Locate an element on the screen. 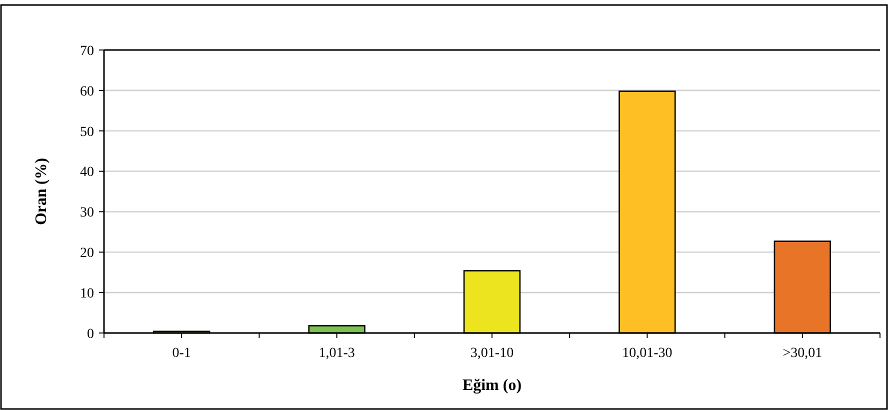 The image size is (892, 410). x-tick-label: 1,01-3 is located at coordinates (336, 353).